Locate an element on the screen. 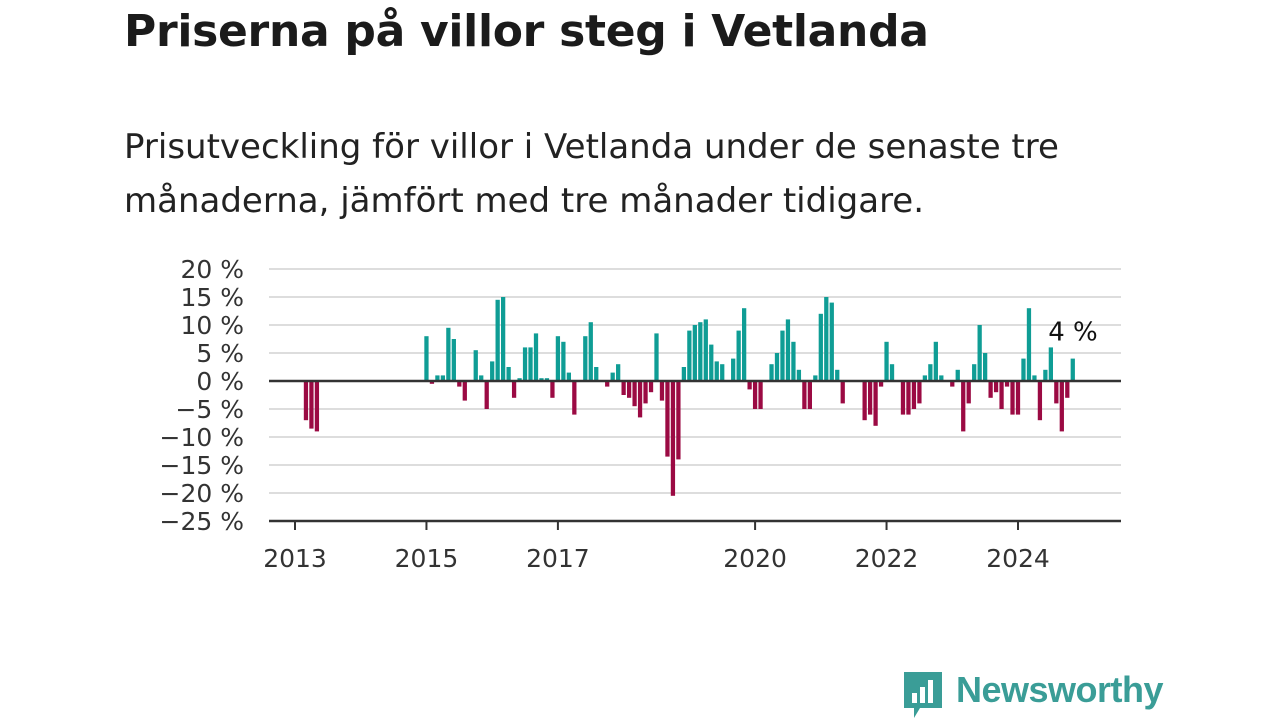  x-tick-label: 2020 is located at coordinates (755, 558).